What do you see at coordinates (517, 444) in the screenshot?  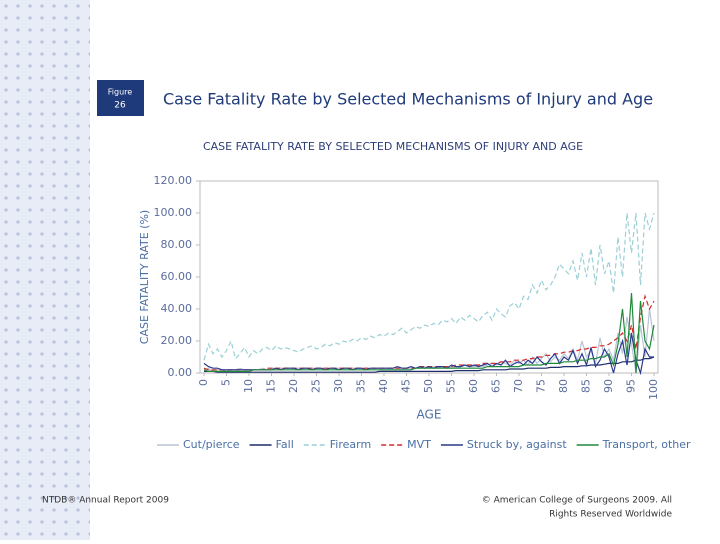 I see `legend-label: Struck by, against` at bounding box center [517, 444].